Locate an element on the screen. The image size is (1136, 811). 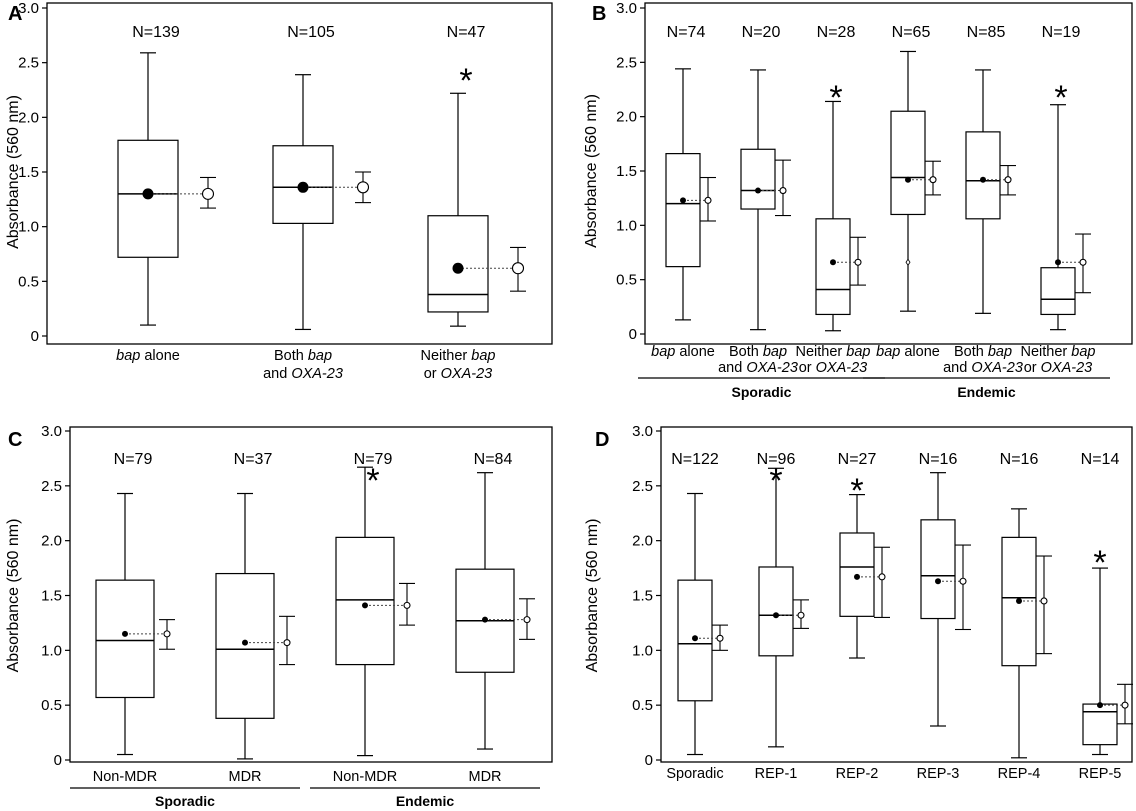
category-label: Non-MDR is located at coordinates (365, 777).